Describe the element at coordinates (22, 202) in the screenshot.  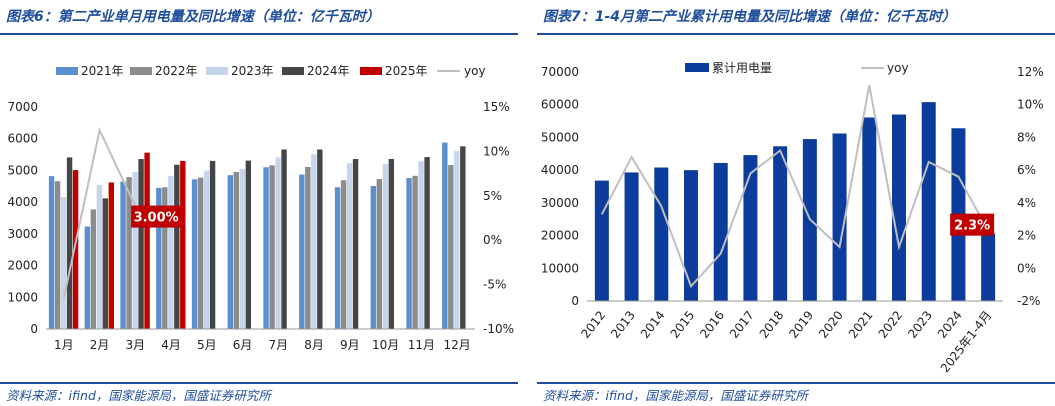
I see `y-tick-label: 4000` at that location.